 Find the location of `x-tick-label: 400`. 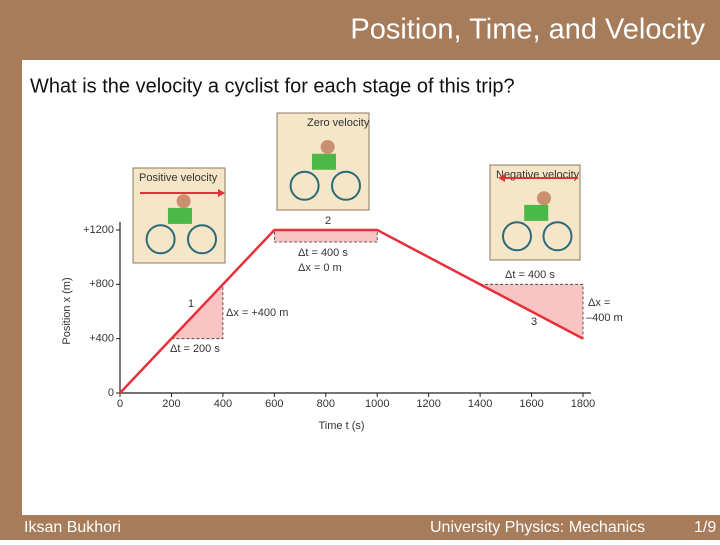

x-tick-label: 400 is located at coordinates (223, 404).